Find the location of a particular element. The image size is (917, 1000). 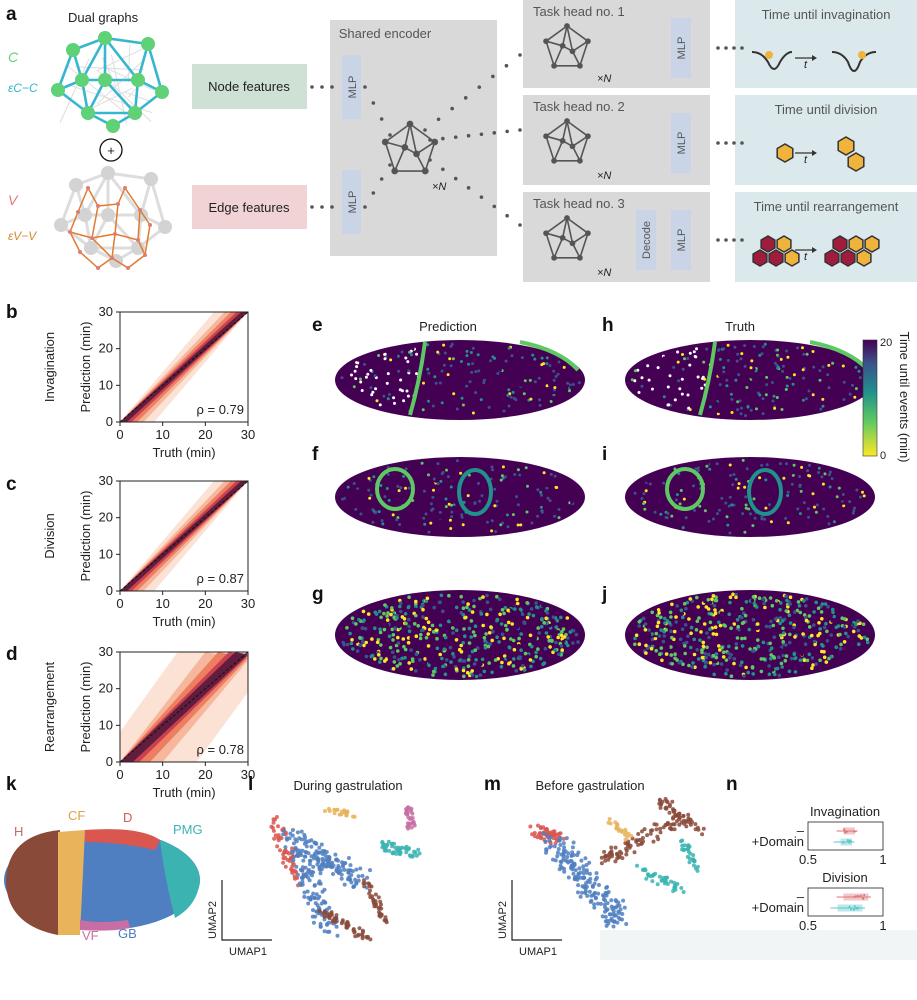

box-point is located at coordinates (853, 909).